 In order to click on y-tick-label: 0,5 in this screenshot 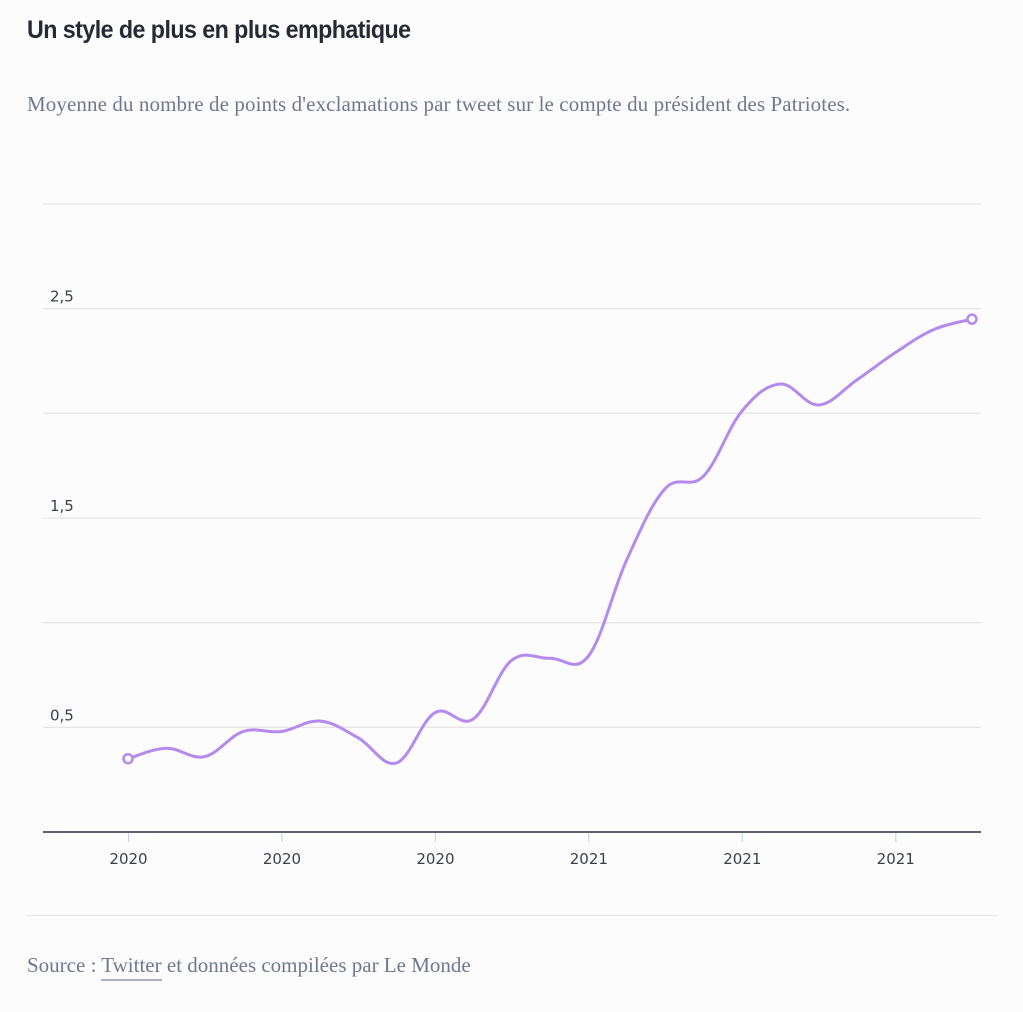, I will do `click(62, 715)`.